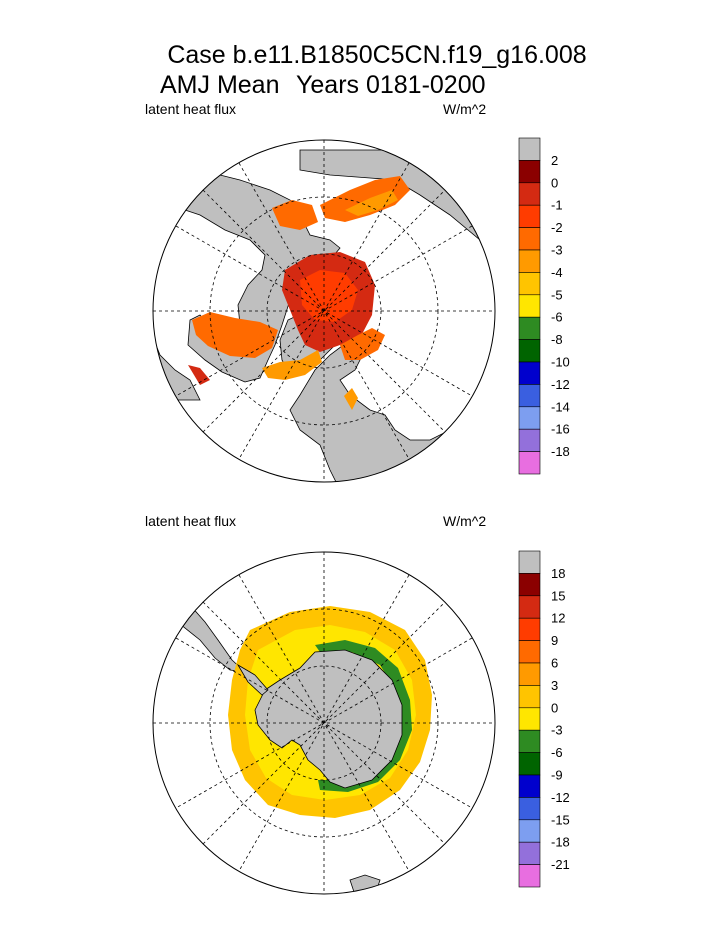 This screenshot has height=935, width=723. Describe the element at coordinates (328, 719) in the screenshot. I see `south-land-antarctica` at that location.